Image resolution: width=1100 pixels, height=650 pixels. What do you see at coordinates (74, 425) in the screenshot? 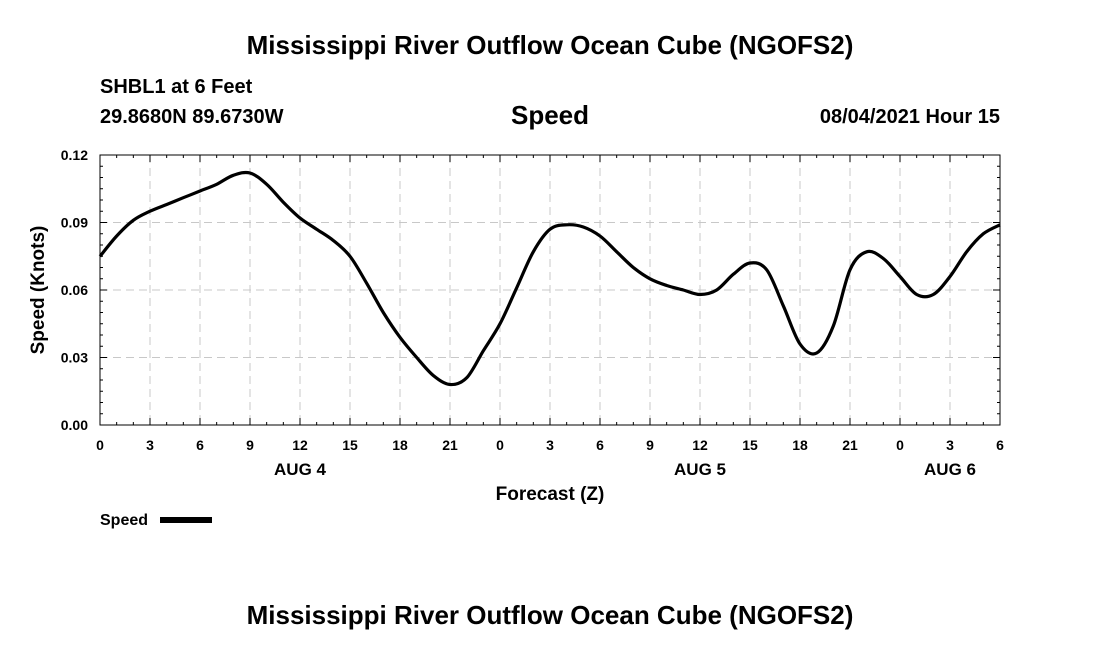
I see `y-tick-label: 0.00` at bounding box center [74, 425].